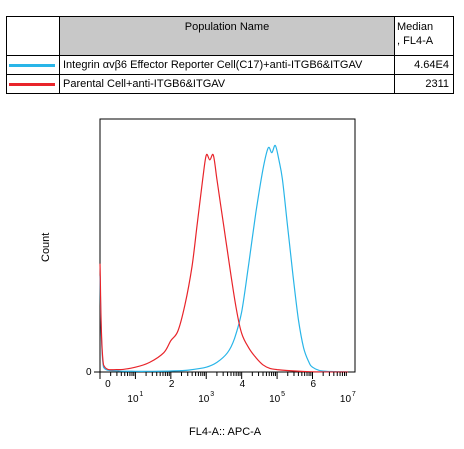  What do you see at coordinates (172, 384) in the screenshot?
I see `x-tick-exponent: 2` at bounding box center [172, 384].